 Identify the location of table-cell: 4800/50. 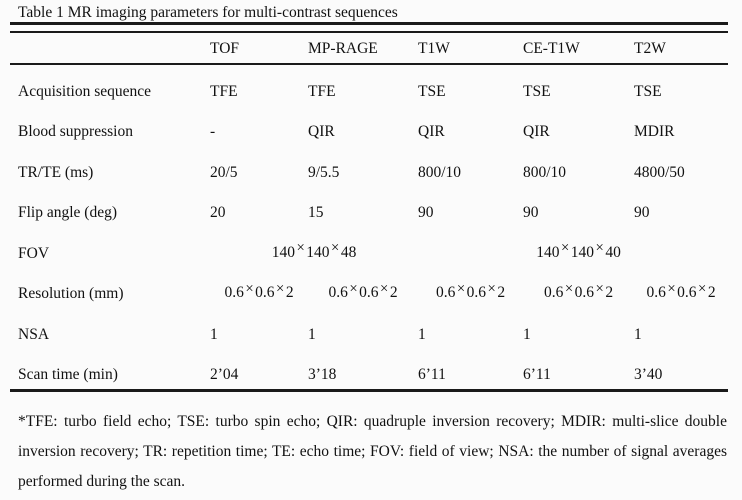
(659, 172).